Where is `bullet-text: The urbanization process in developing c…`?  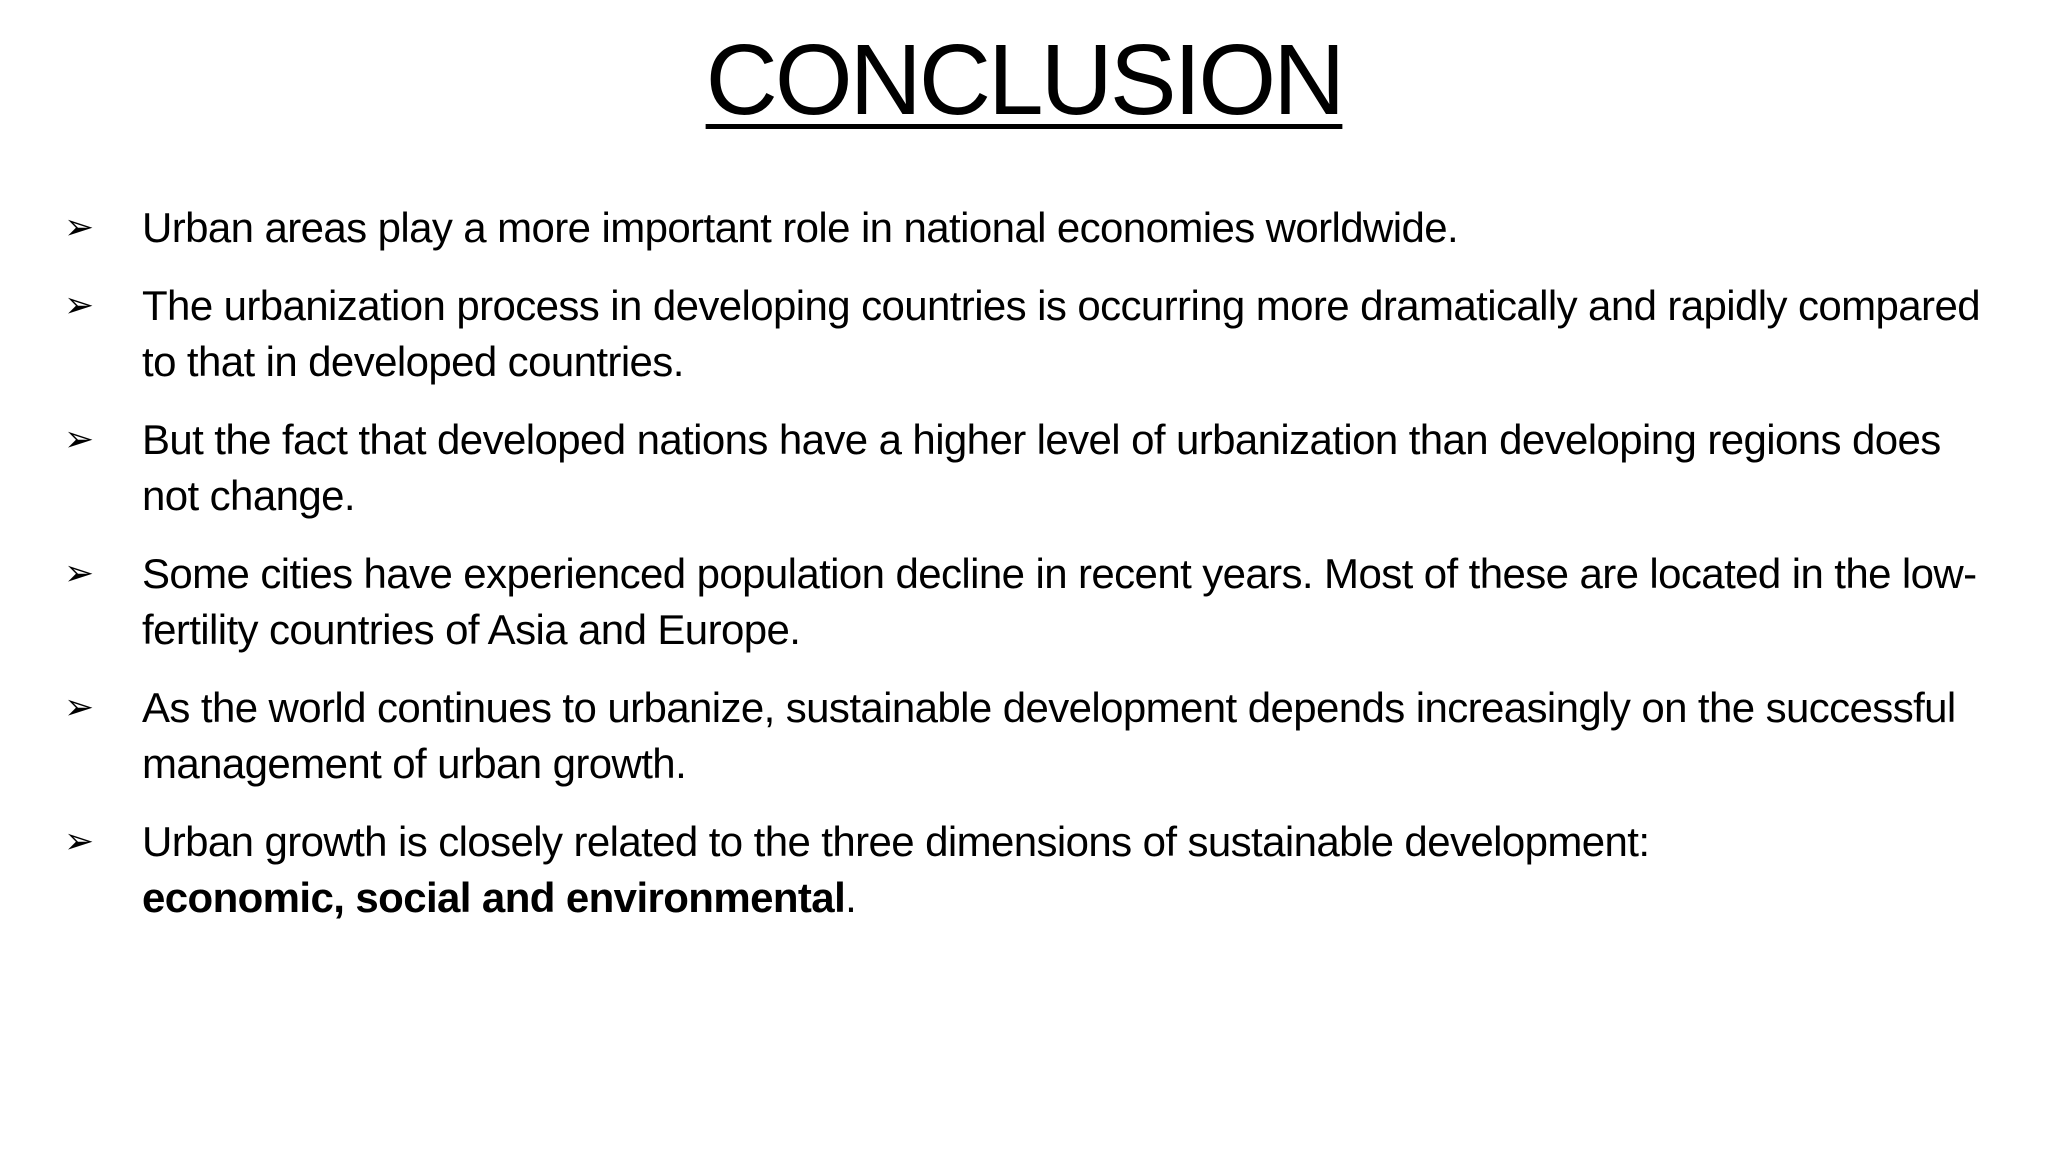
bullet-text: The urbanization process in developing c… is located at coordinates (1061, 333).